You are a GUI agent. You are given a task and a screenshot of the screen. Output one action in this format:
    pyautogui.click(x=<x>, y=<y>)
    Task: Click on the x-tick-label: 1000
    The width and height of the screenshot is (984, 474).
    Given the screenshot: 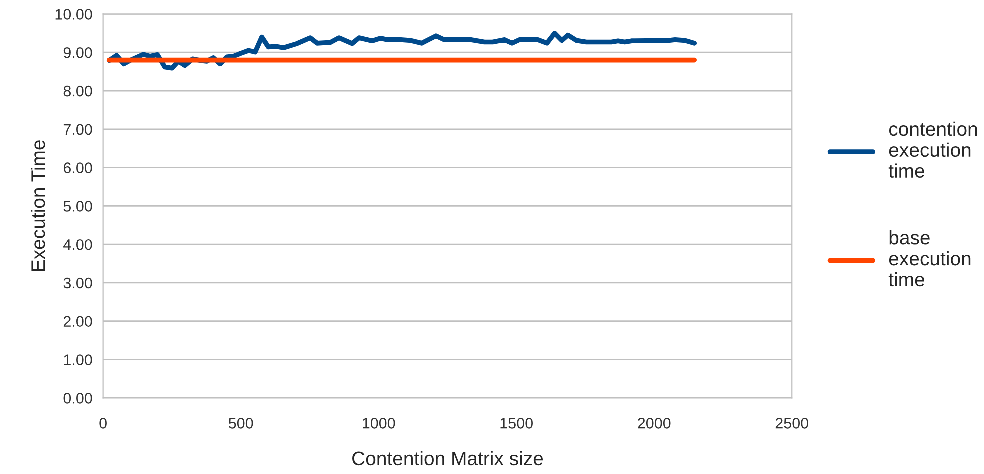 What is the action you would take?
    pyautogui.click(x=379, y=423)
    